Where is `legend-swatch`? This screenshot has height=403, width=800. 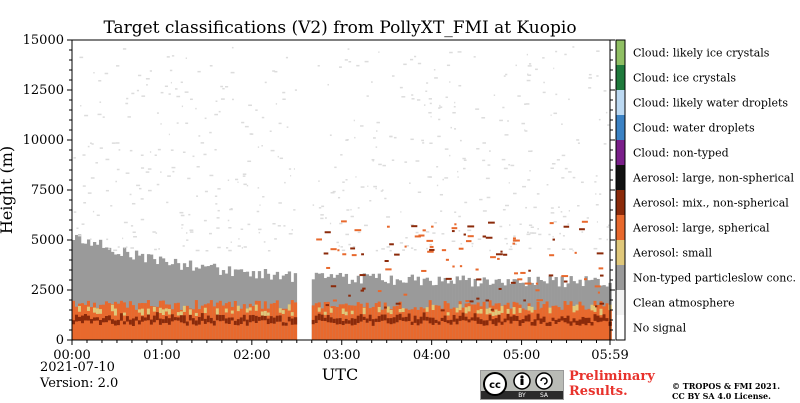 legend-swatch is located at coordinates (620, 227).